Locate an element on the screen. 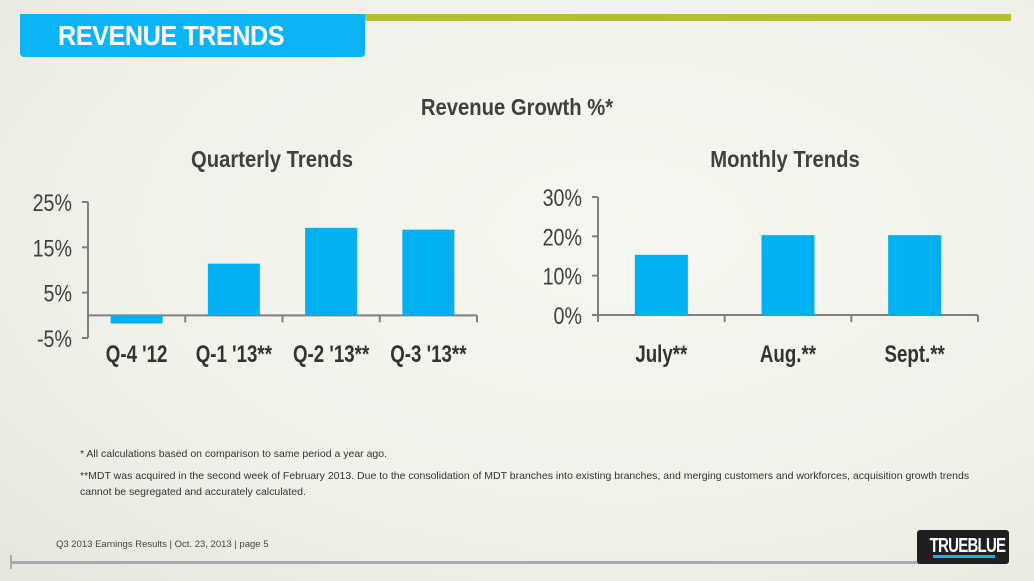 This screenshot has height=581, width=1034. trueblue-logo: TRUEBLUE is located at coordinates (963, 547).